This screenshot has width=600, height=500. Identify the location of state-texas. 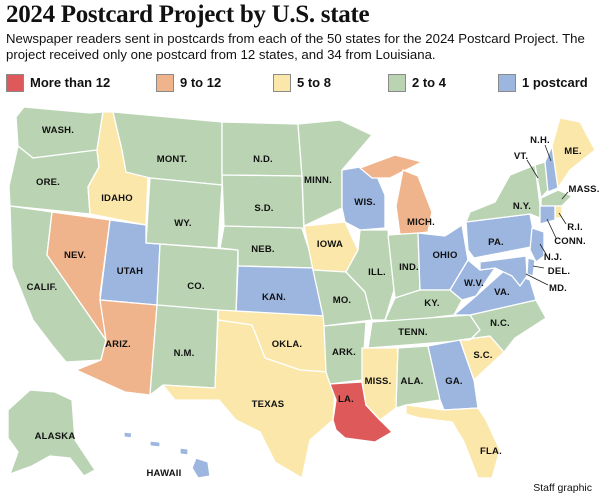
(249, 399).